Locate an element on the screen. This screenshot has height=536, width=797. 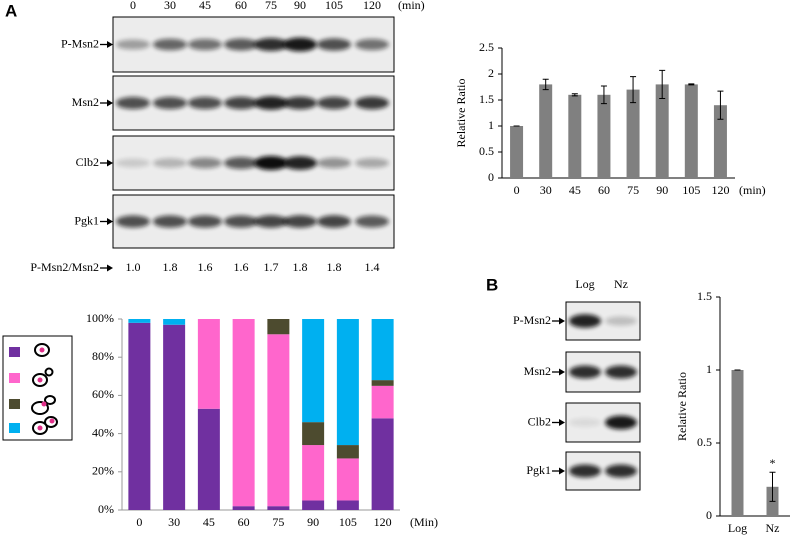
lane-label: 0 is located at coordinates (133, 6).